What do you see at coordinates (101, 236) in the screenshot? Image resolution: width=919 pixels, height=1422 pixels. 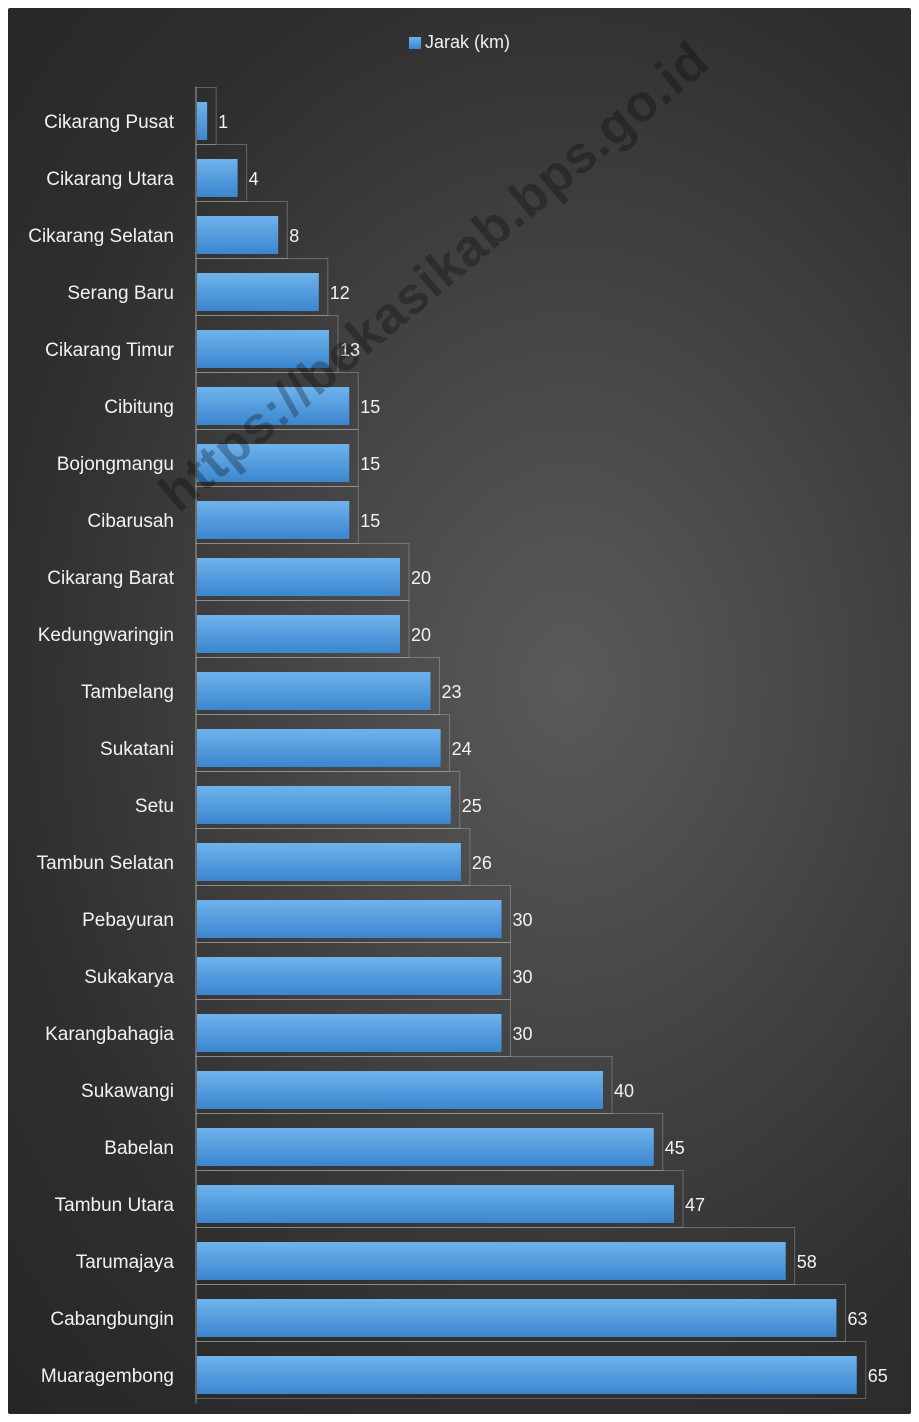 I see `category-label: Cikarang Selatan` at bounding box center [101, 236].